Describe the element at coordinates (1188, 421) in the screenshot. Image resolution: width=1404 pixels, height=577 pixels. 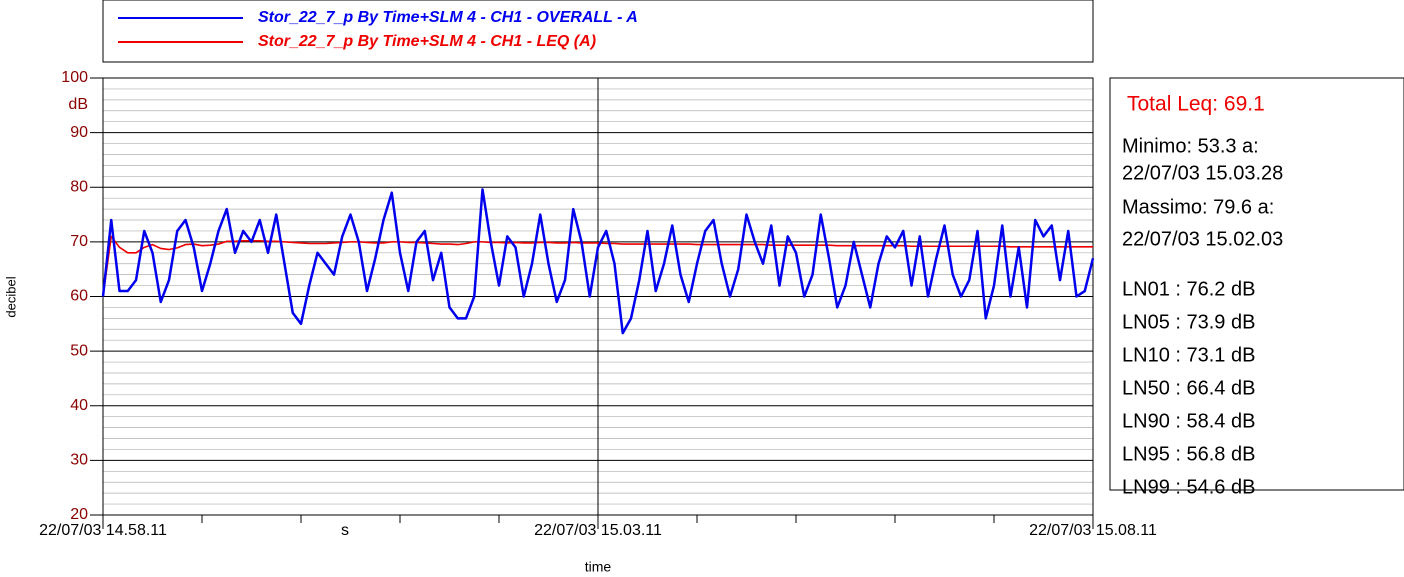
I see `ln-value: LN90 : 58.4 dB` at that location.